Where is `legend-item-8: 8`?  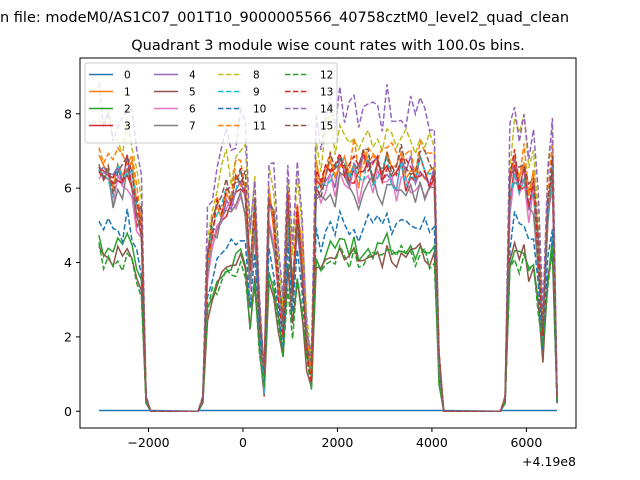
legend-item-8: 8 is located at coordinates (239, 75).